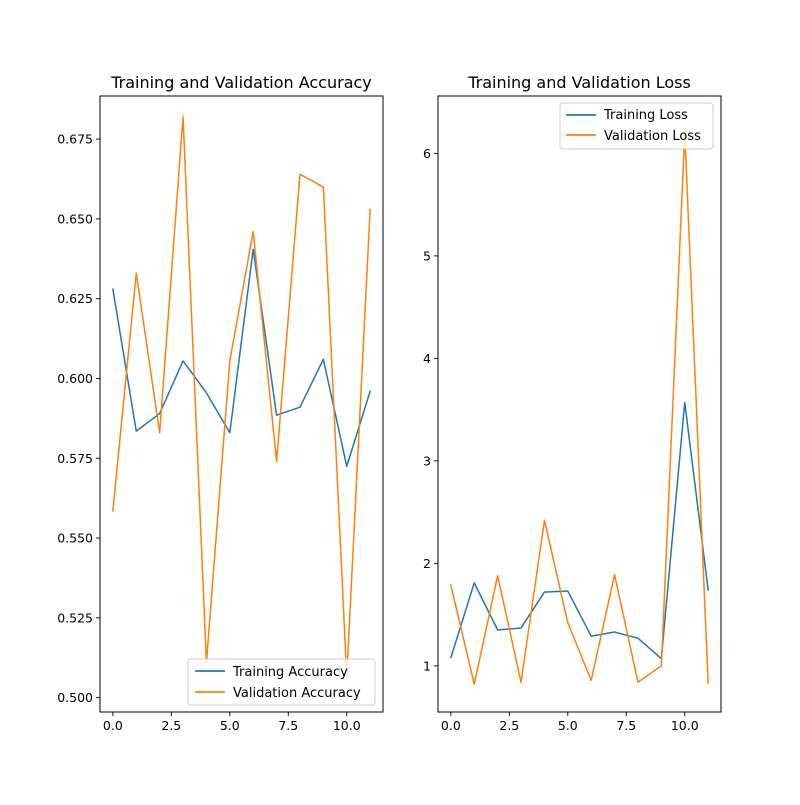 The width and height of the screenshot is (800, 805). I want to click on accuracy-y-tick-label: 0.675, so click(75, 139).